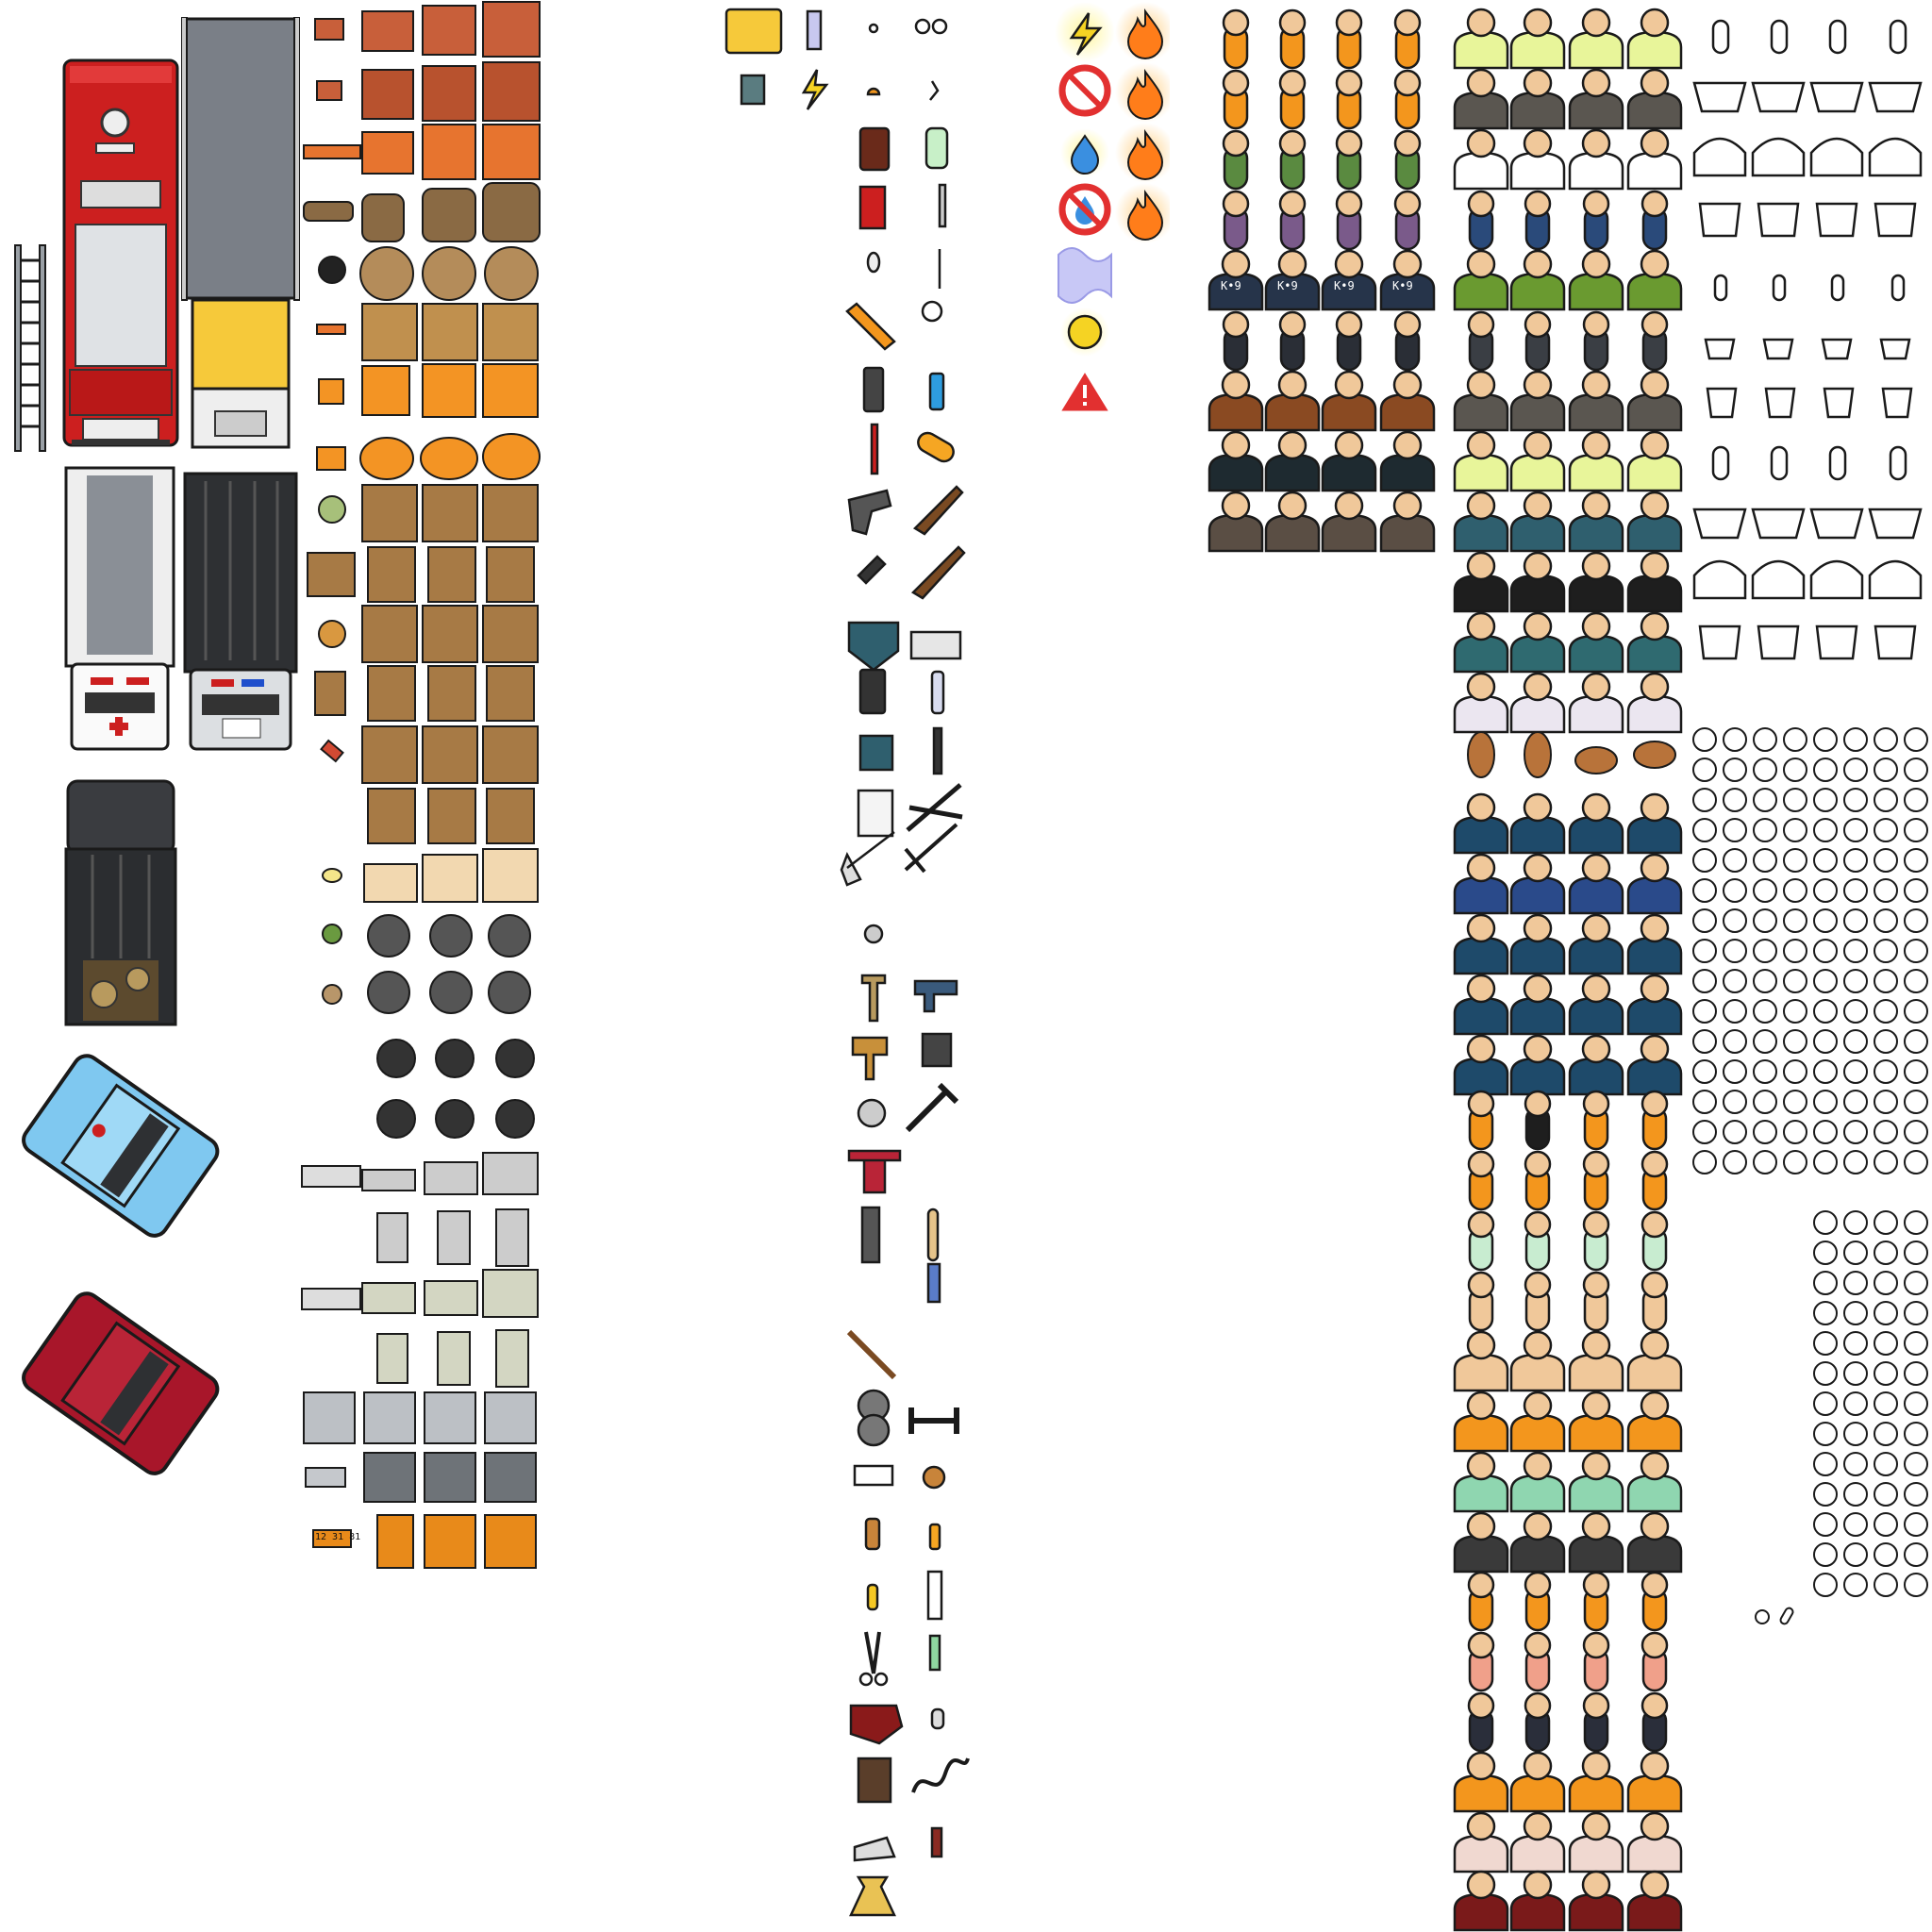  What do you see at coordinates (332, 270) in the screenshot?
I see `cable-spool-icon` at bounding box center [332, 270].